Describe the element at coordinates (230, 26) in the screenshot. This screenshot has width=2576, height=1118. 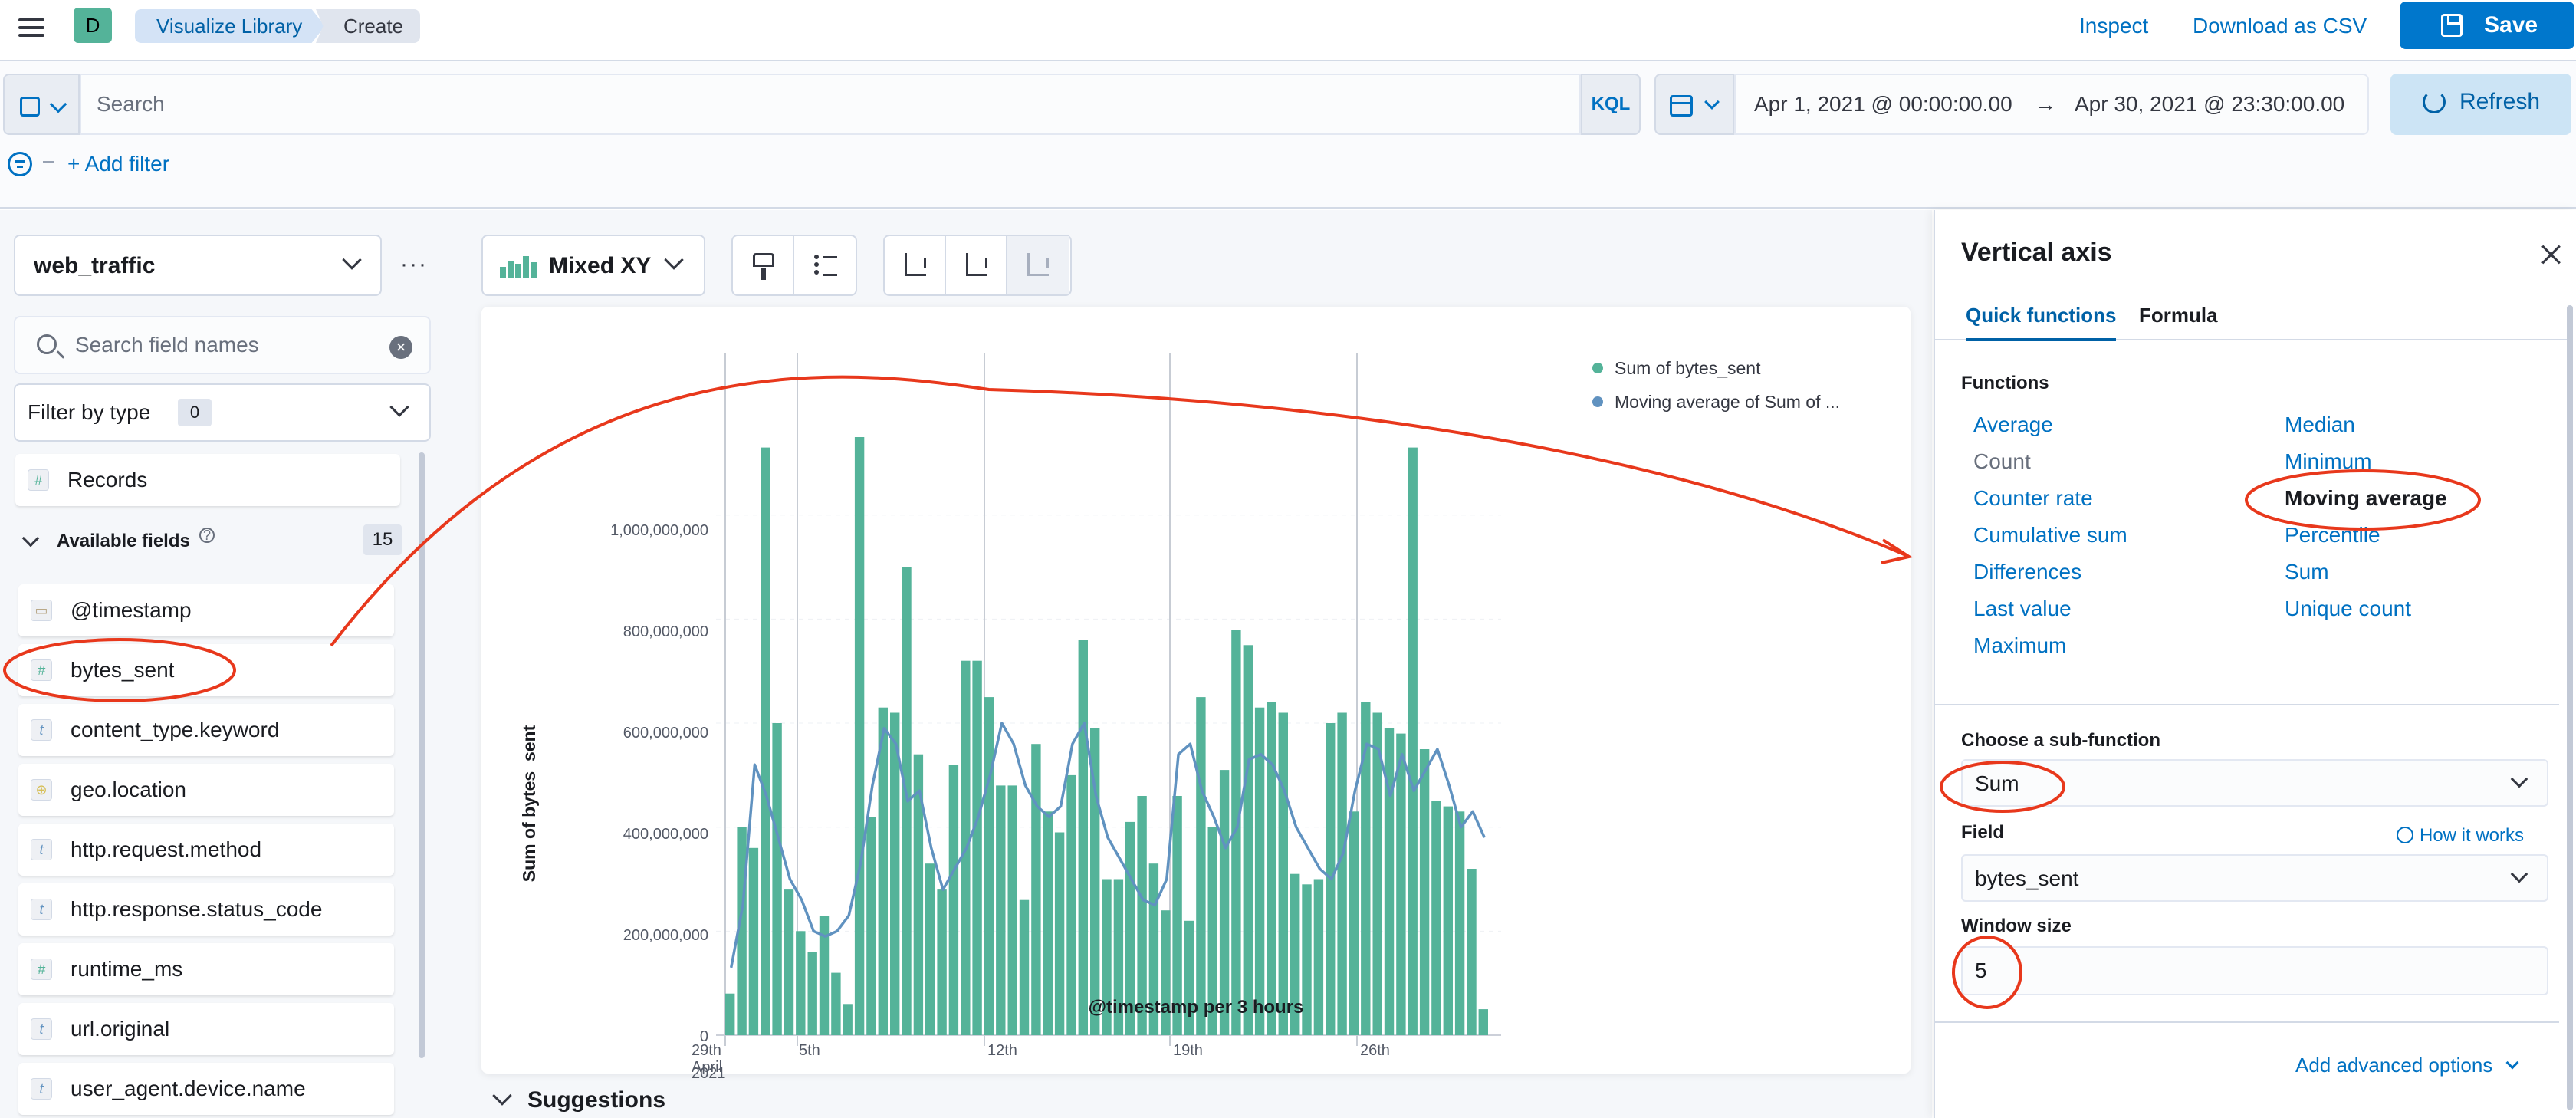
I see `breadcrumb-visualize-library: Visualize Library` at that location.